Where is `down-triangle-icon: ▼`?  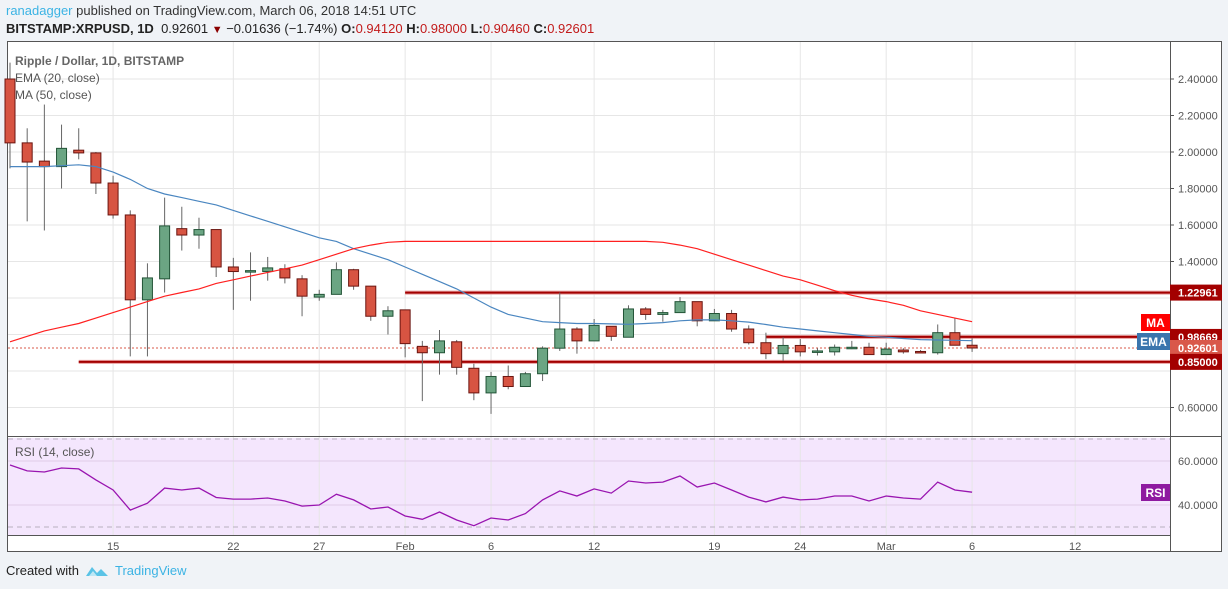
down-triangle-icon: ▼ is located at coordinates (217, 30).